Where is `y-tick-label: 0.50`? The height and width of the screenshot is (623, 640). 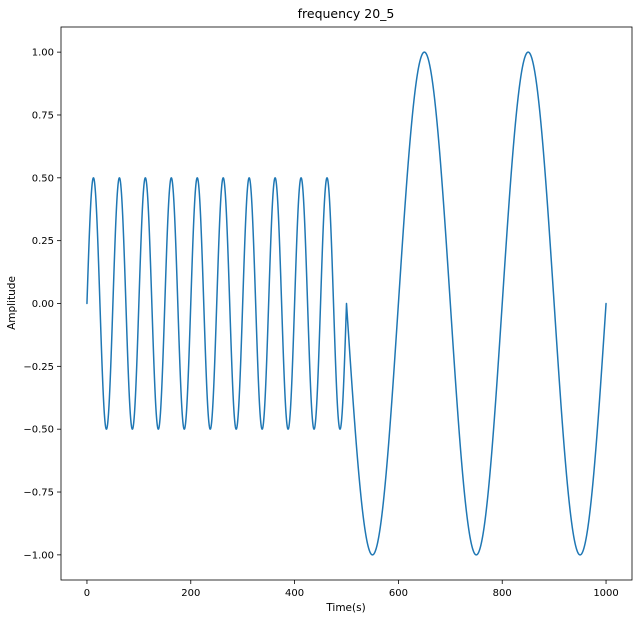 y-tick-label: 0.50 is located at coordinates (43, 178).